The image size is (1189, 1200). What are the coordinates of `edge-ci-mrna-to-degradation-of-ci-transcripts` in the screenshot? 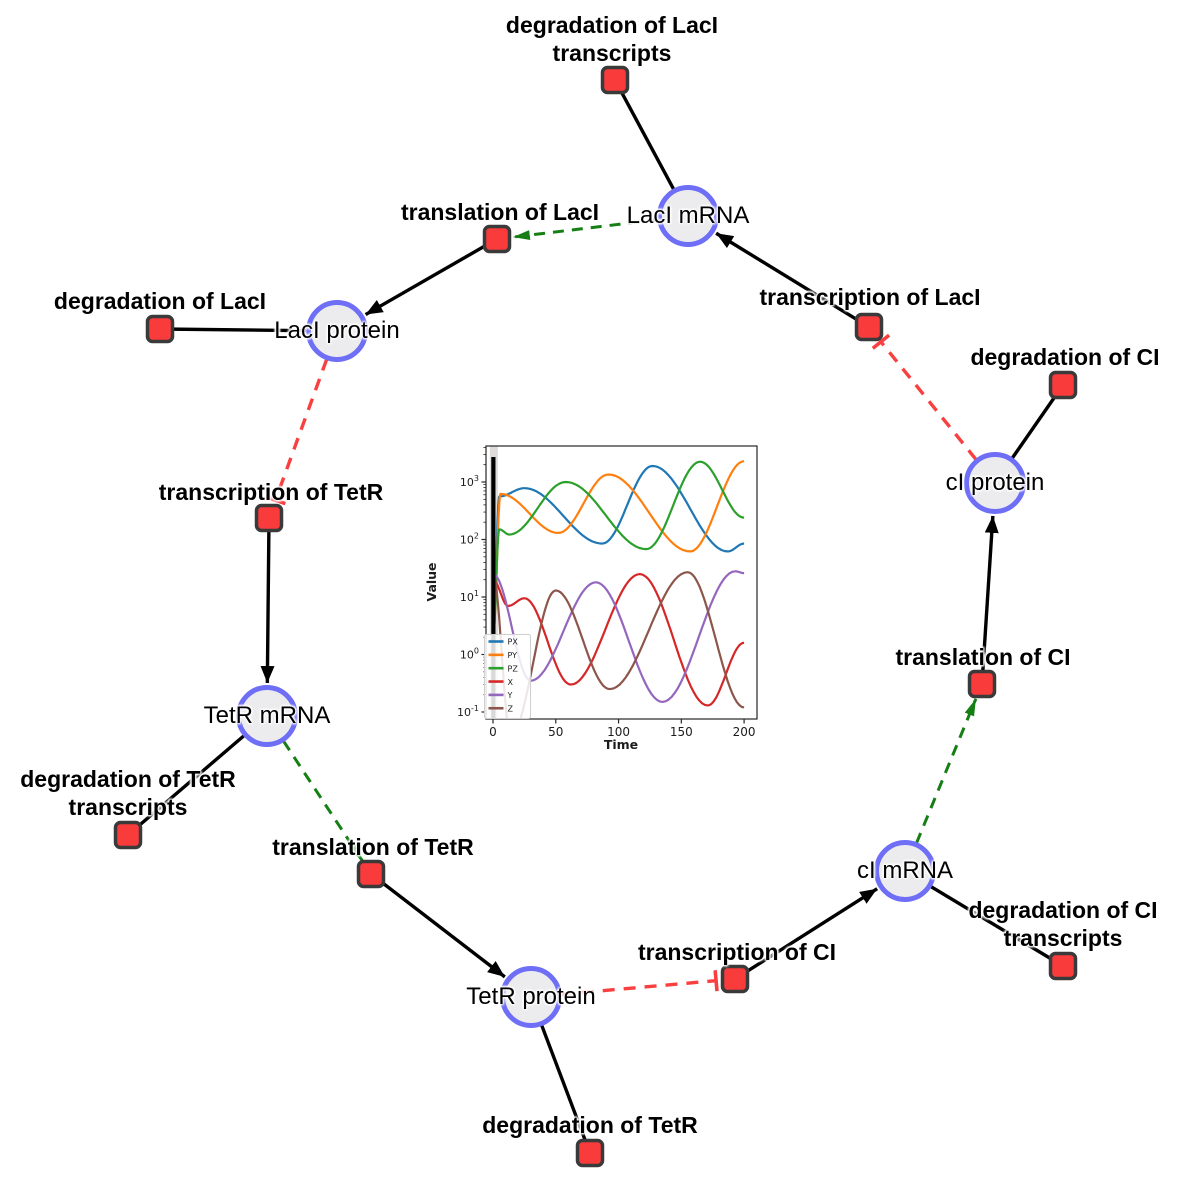 It's located at (996, 926).